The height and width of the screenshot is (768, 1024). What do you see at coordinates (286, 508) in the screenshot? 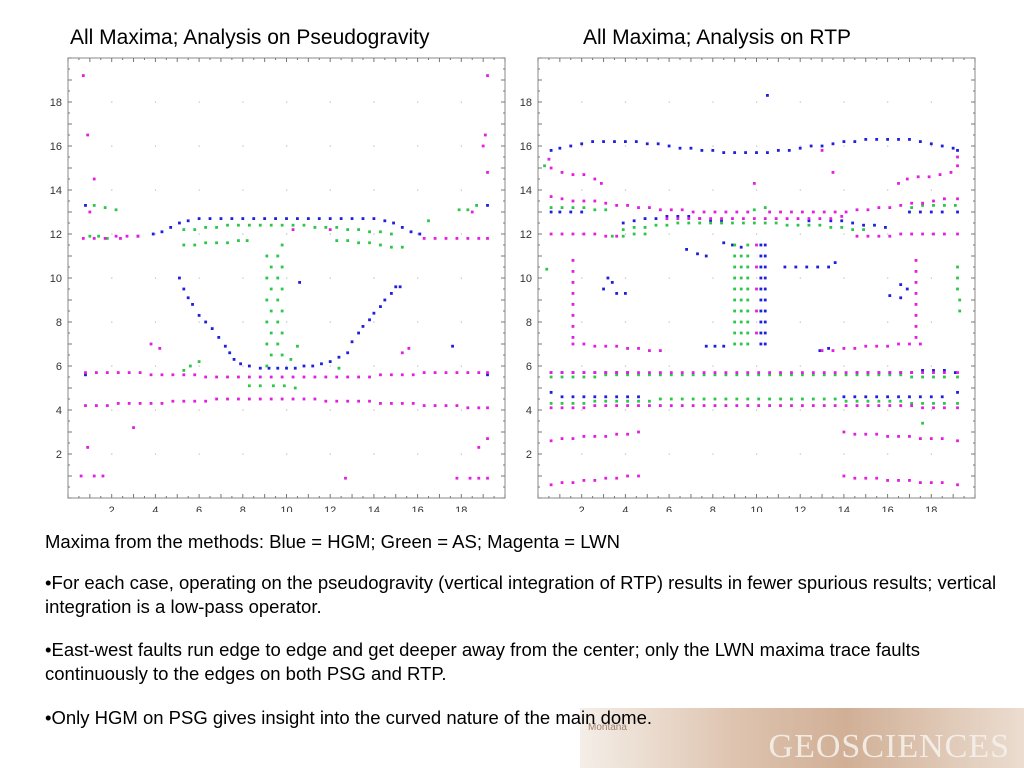
I see `x-tick-label: 10` at bounding box center [286, 508].